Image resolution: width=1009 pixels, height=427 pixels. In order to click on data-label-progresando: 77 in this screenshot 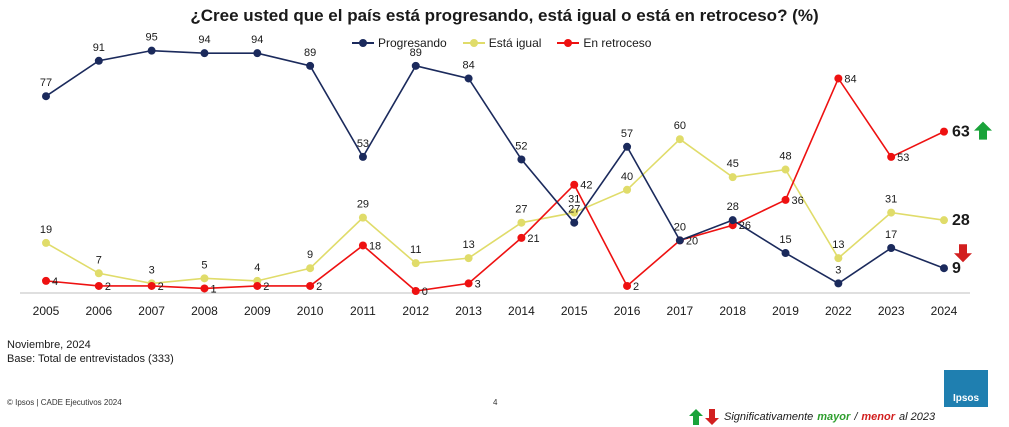, I will do `click(46, 83)`.